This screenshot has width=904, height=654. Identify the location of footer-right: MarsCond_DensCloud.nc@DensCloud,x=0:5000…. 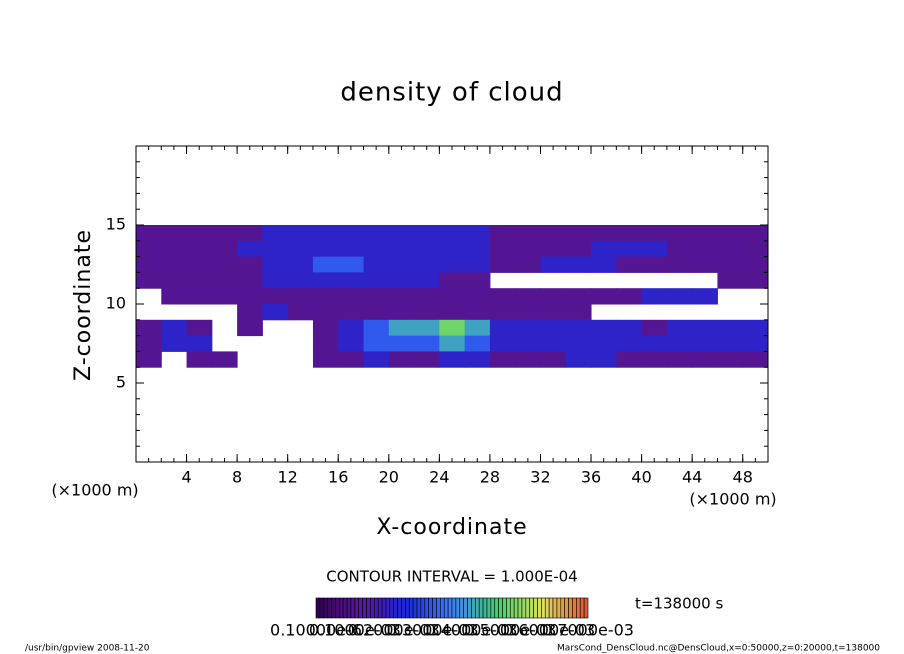
(718, 649).